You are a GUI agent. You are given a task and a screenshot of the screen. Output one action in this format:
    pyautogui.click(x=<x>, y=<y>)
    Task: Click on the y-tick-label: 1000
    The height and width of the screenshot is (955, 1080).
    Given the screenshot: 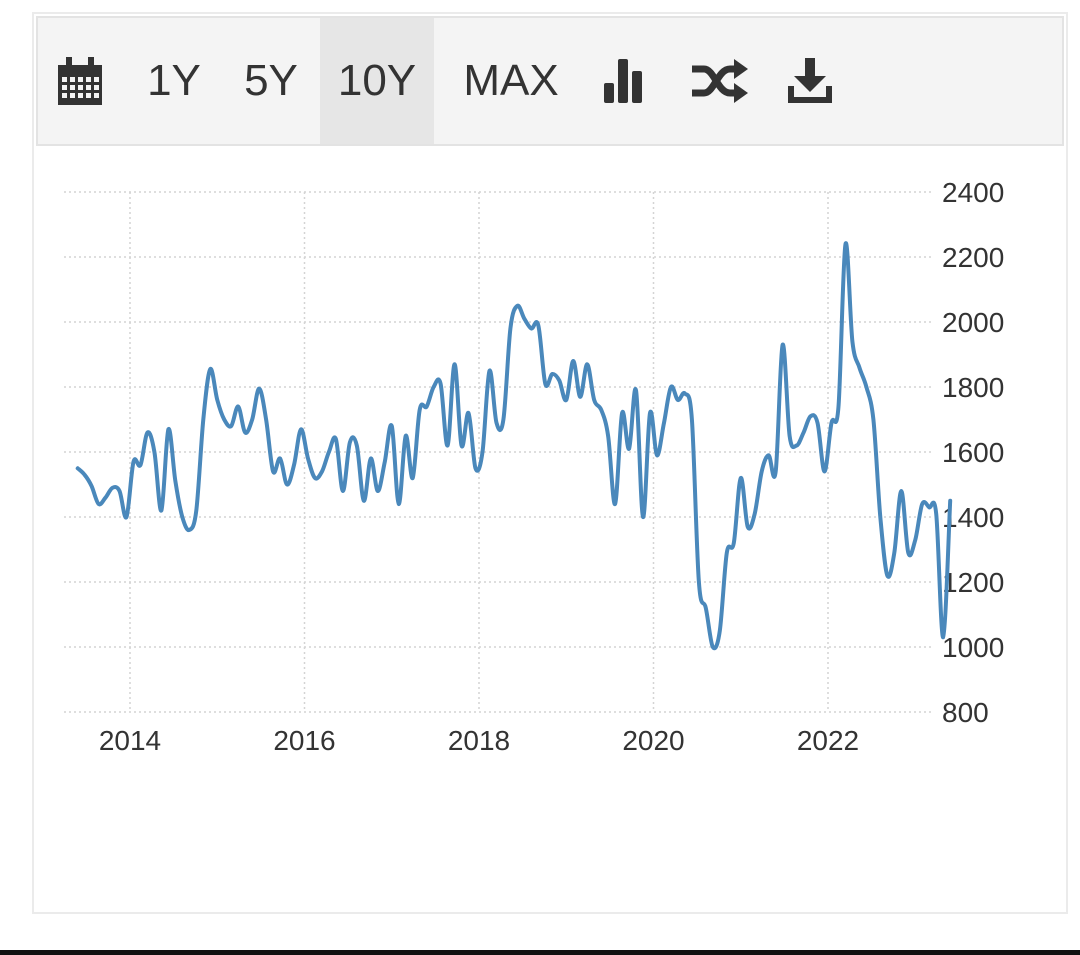 What is the action you would take?
    pyautogui.click(x=973, y=647)
    